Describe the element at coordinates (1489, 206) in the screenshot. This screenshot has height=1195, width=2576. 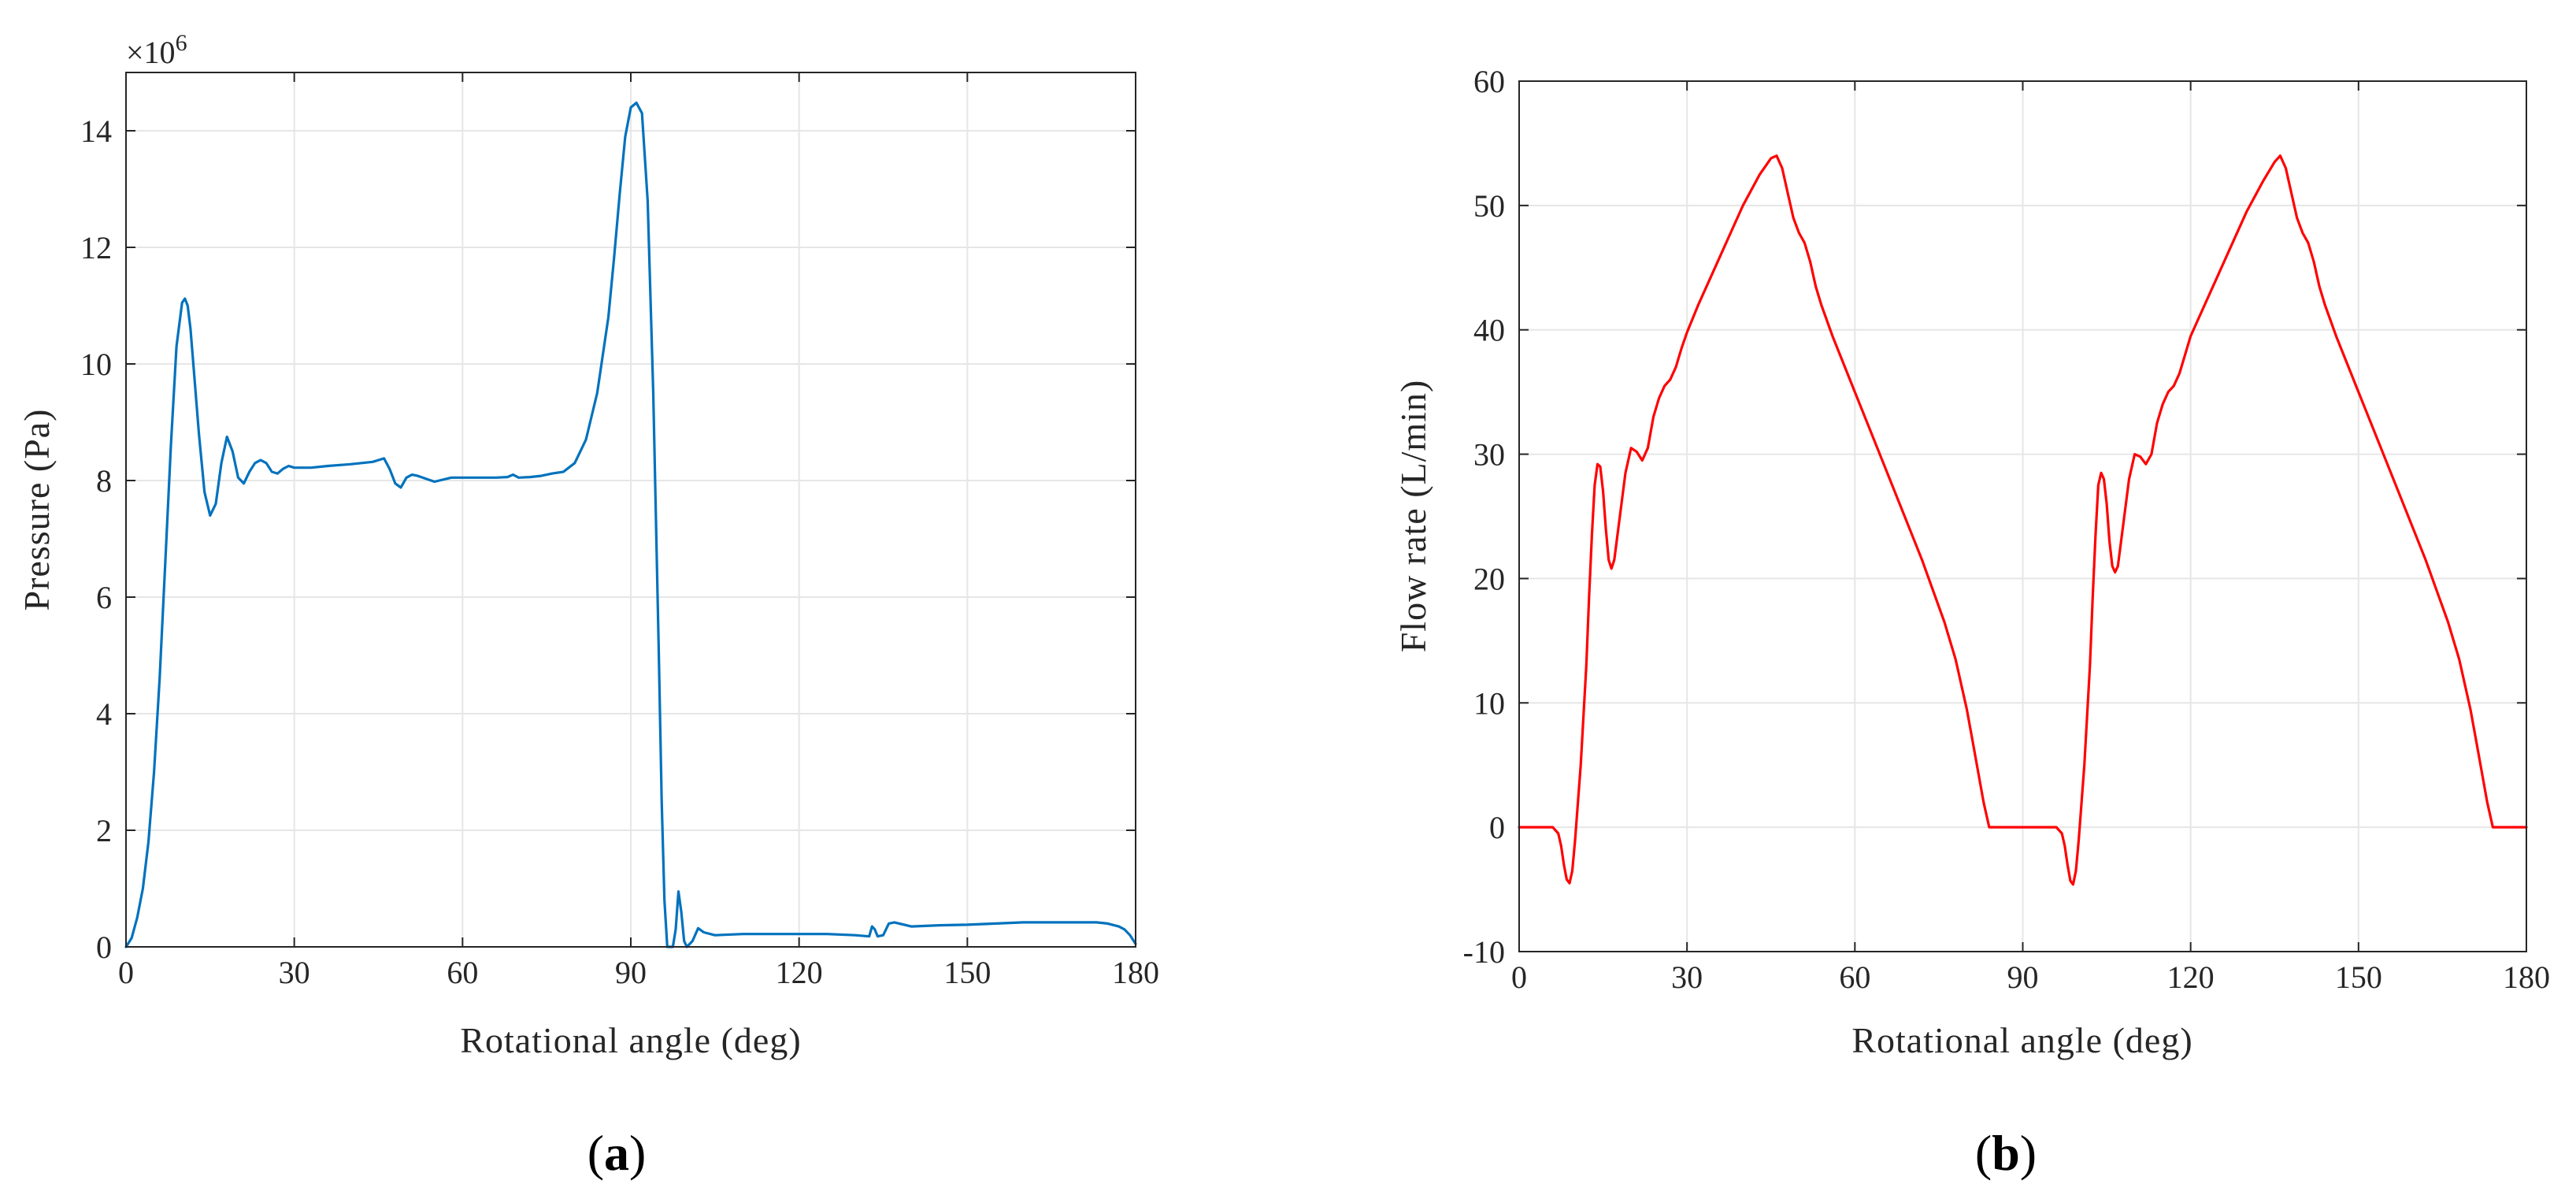
I see `y-tick-label: 50` at that location.